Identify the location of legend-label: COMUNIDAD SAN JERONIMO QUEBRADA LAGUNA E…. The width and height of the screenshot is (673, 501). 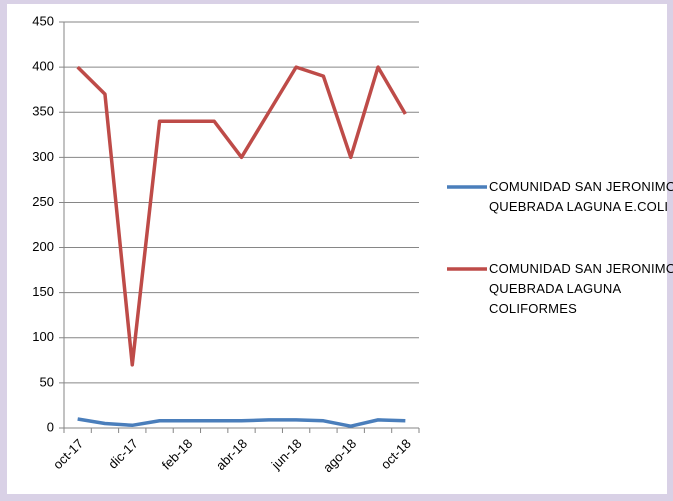
(581, 196).